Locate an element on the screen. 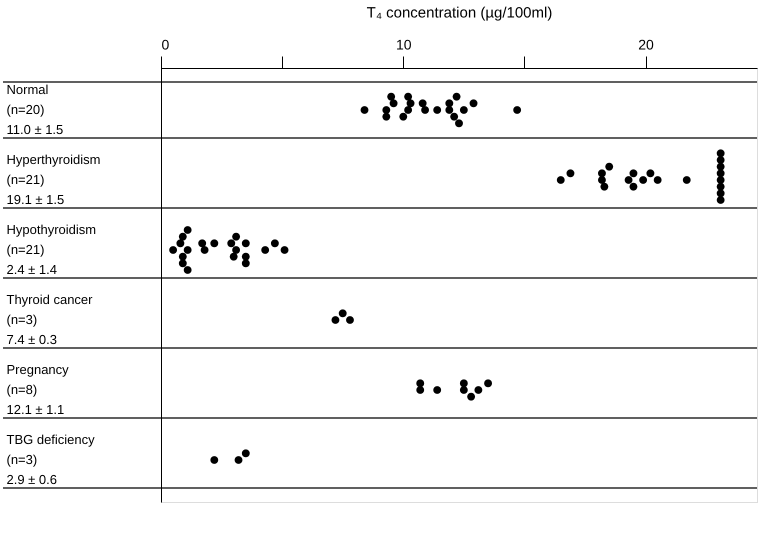  y-tick-label: Thyroid cancer (n=3) 7.4 ± 0.3 is located at coordinates (50, 319).